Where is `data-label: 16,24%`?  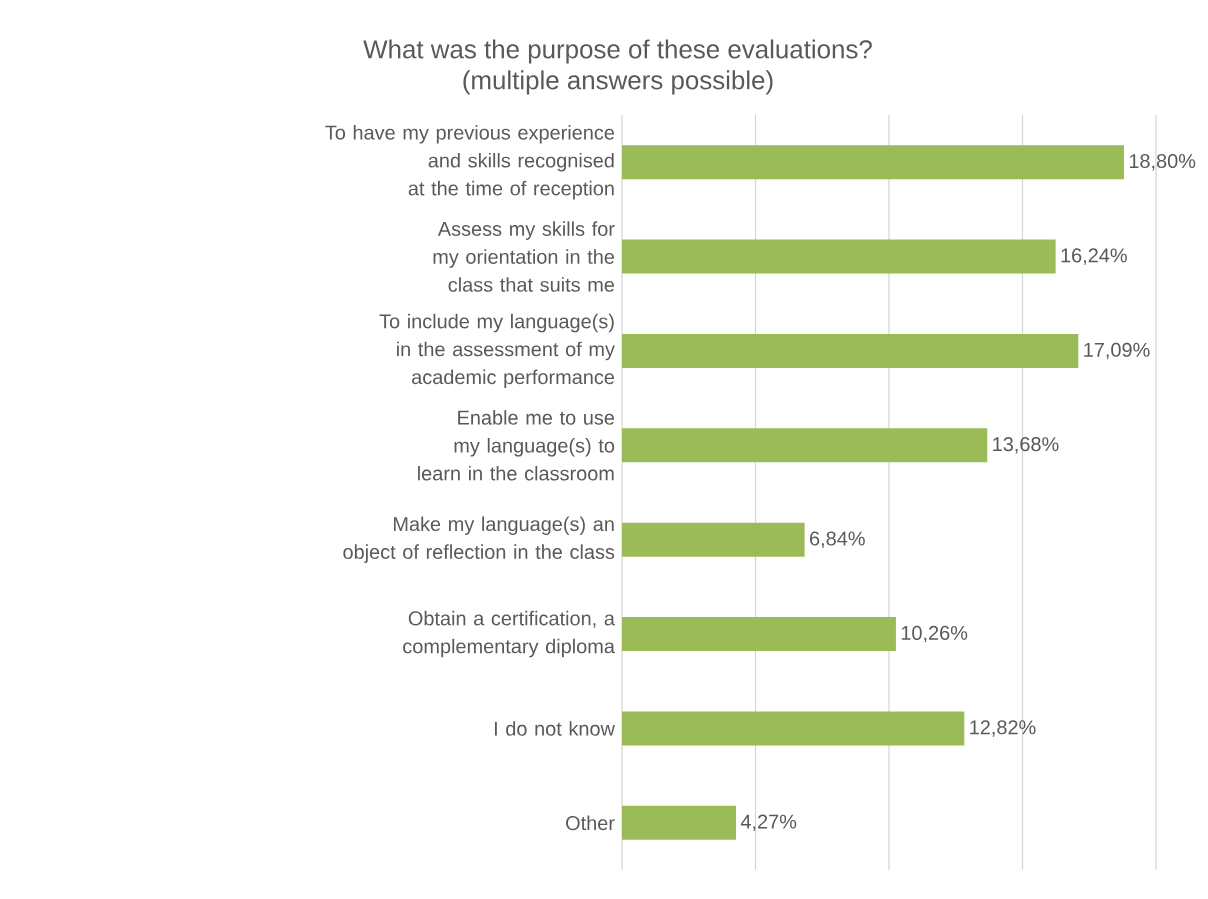
data-label: 16,24% is located at coordinates (1094, 256).